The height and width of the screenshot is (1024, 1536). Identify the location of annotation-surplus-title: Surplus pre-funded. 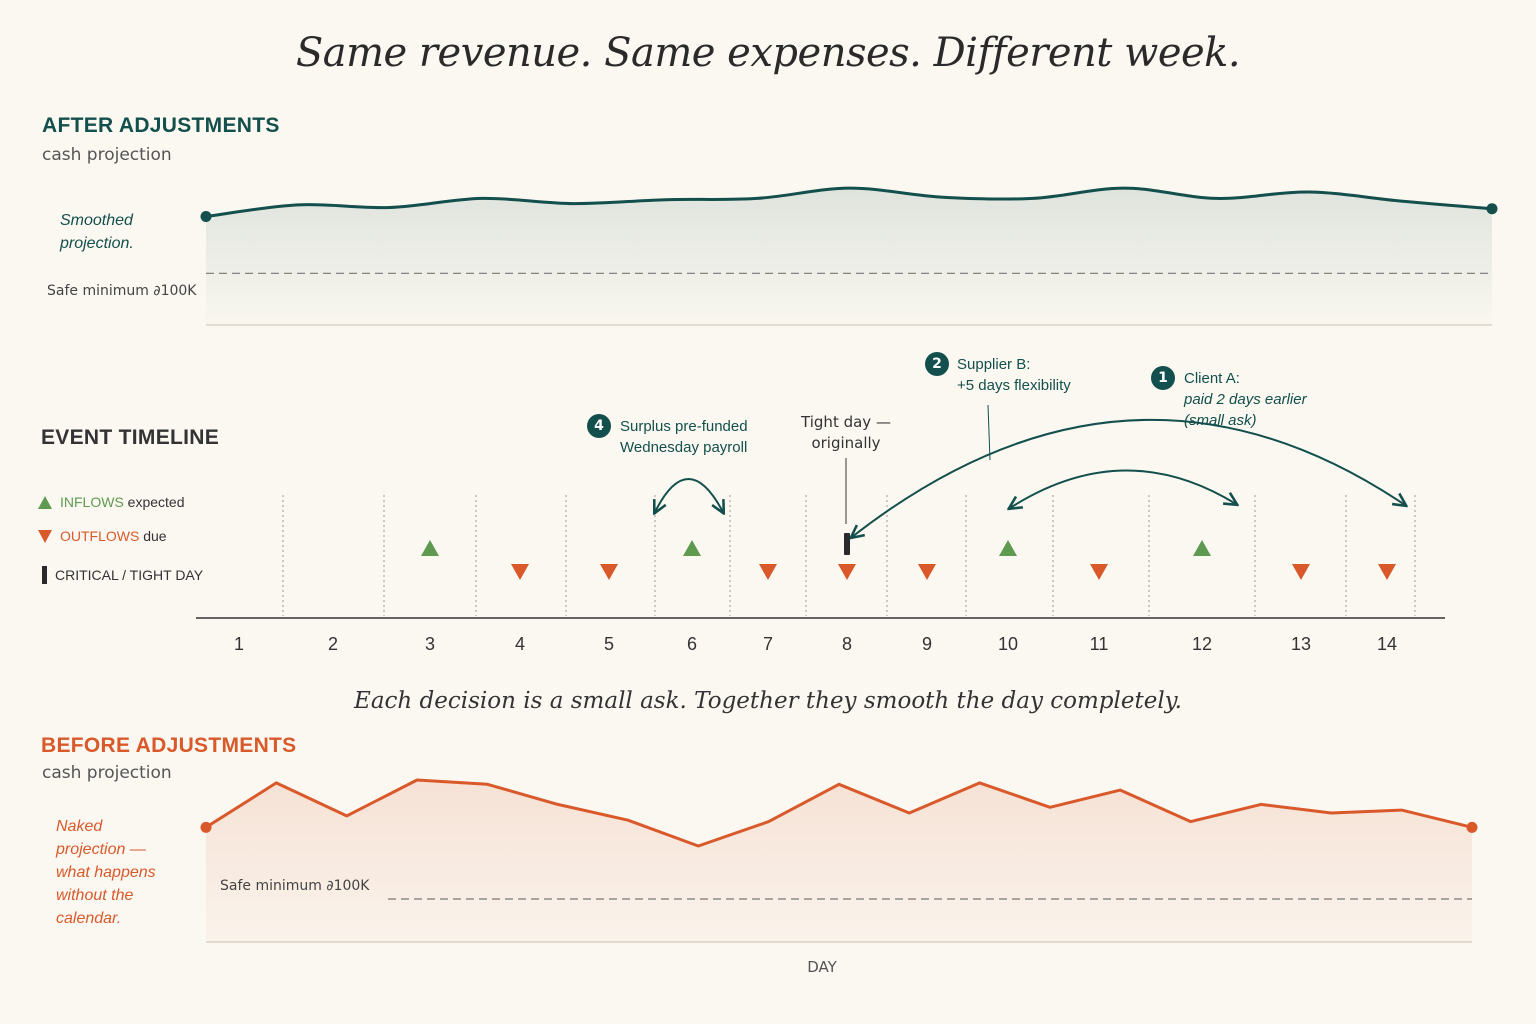
(684, 426).